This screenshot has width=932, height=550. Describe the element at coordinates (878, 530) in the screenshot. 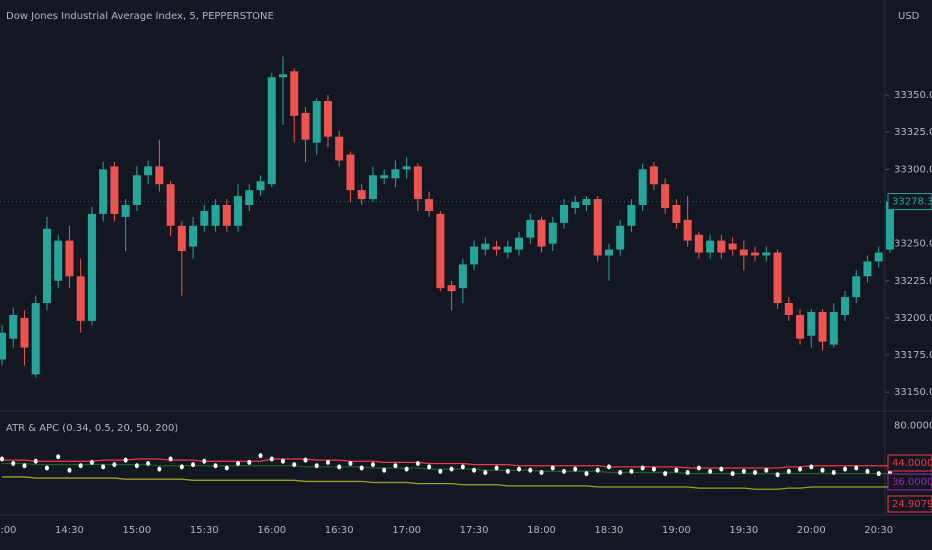

I see `x-tick-label: 20:30` at that location.